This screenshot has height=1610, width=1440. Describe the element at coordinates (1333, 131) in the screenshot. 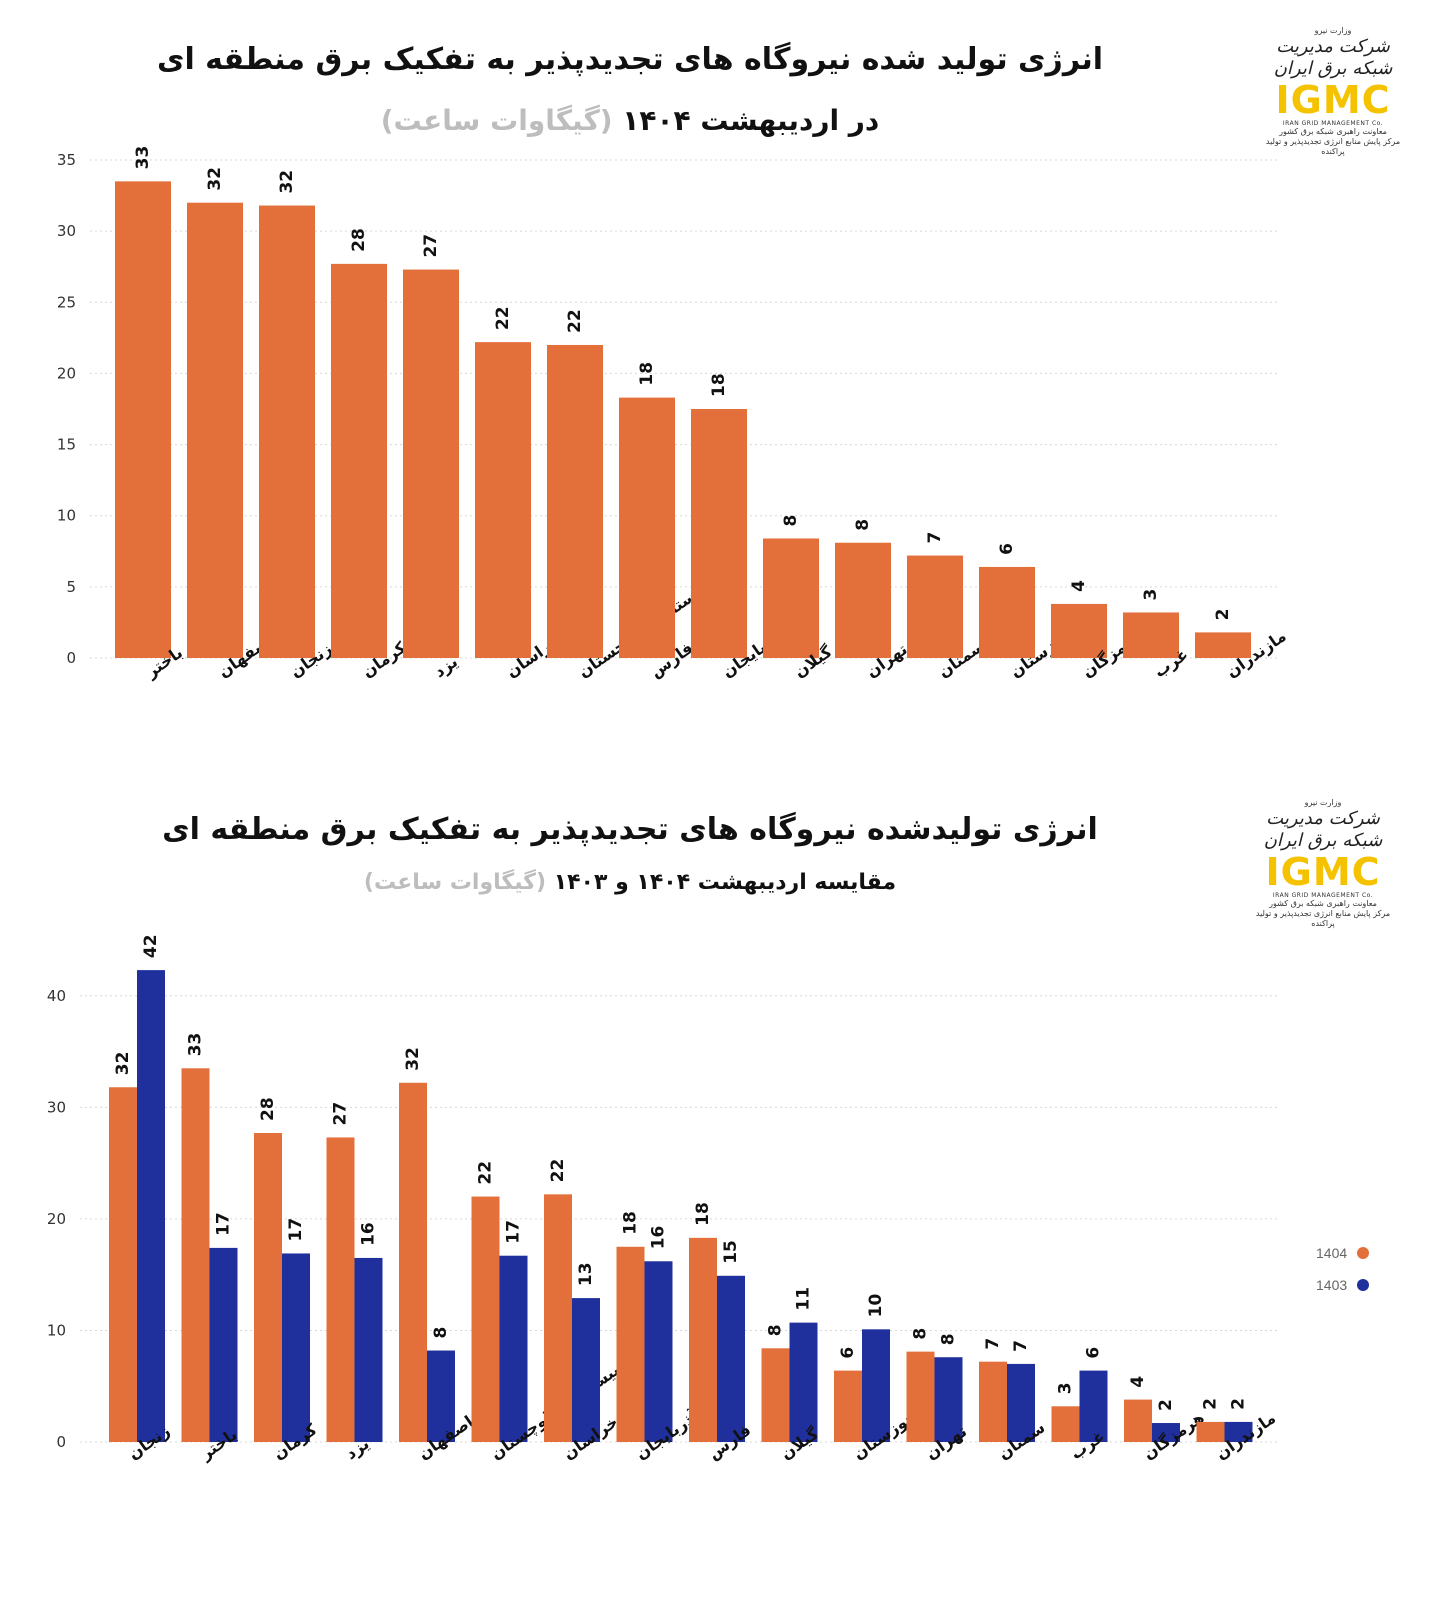

I see `logo-line1: معاونت راهبری شبکه برق کشور` at that location.